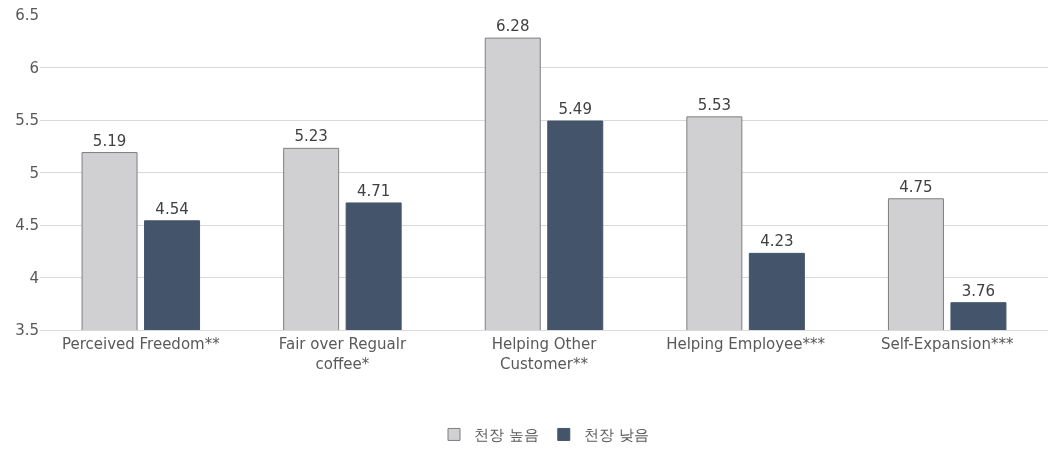 This screenshot has width=1058, height=461. Describe the element at coordinates (342, 354) in the screenshot. I see `x-tick-label: Fair over Regualr coffee*` at that location.